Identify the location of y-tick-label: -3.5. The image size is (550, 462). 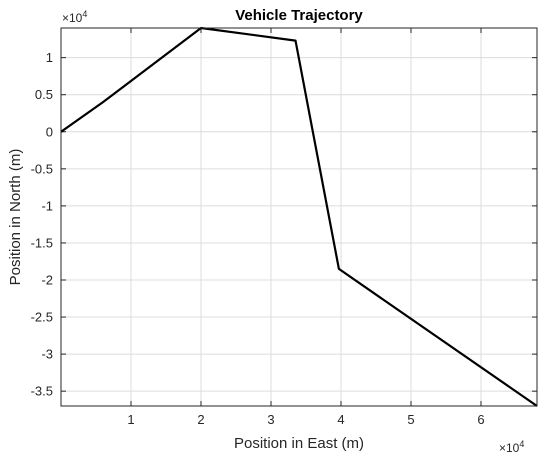
(42, 391).